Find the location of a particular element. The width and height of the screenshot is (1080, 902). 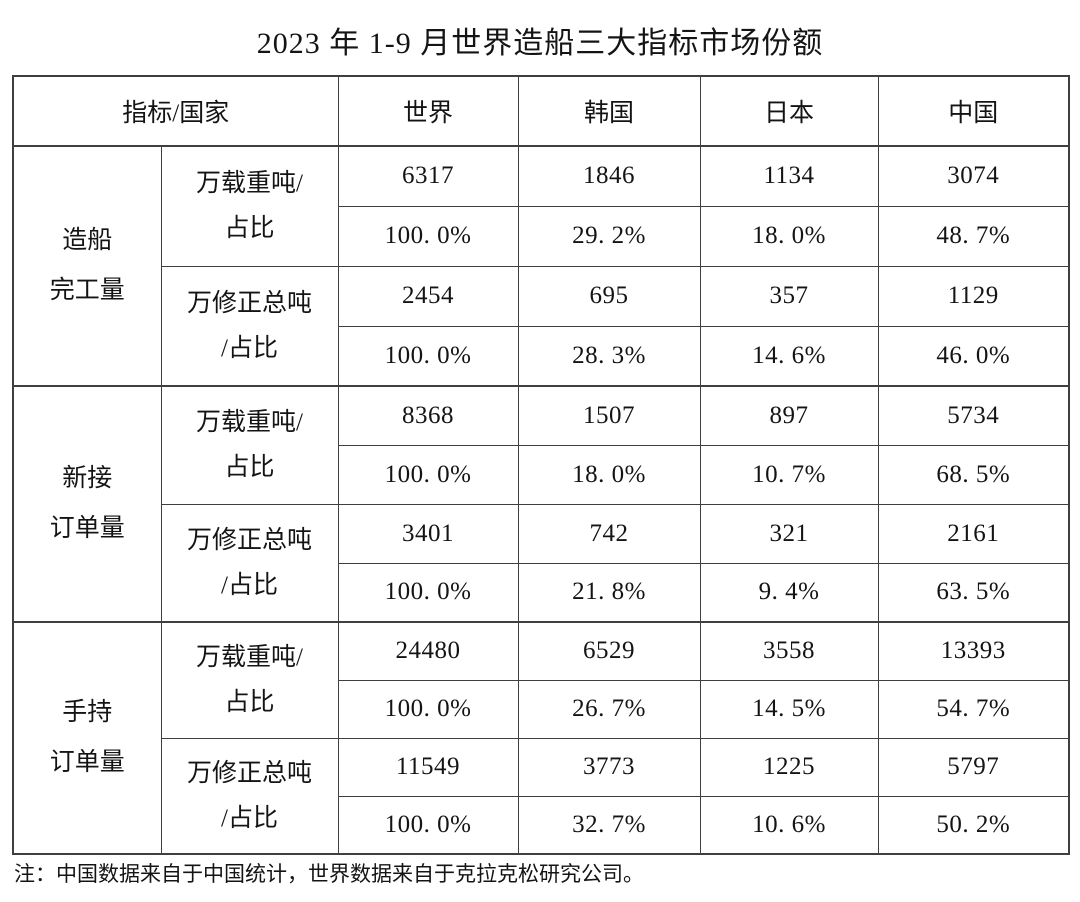

value-cell: 8368 is located at coordinates (428, 415).